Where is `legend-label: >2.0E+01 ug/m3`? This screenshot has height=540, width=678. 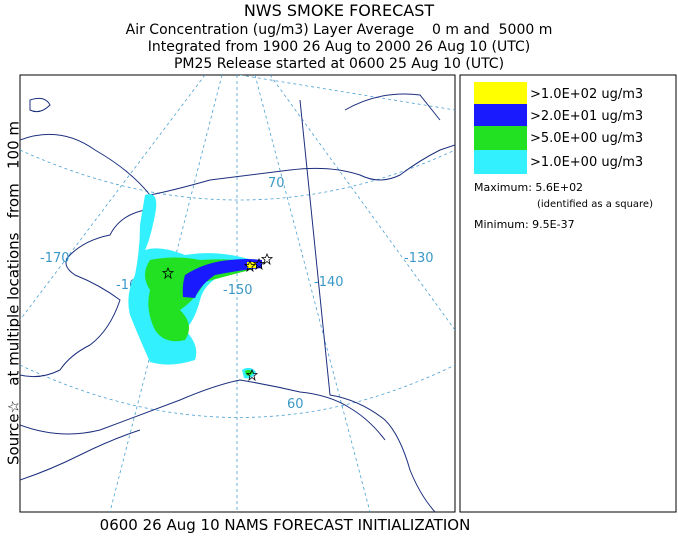 legend-label: >2.0E+01 ug/m3 is located at coordinates (586, 116).